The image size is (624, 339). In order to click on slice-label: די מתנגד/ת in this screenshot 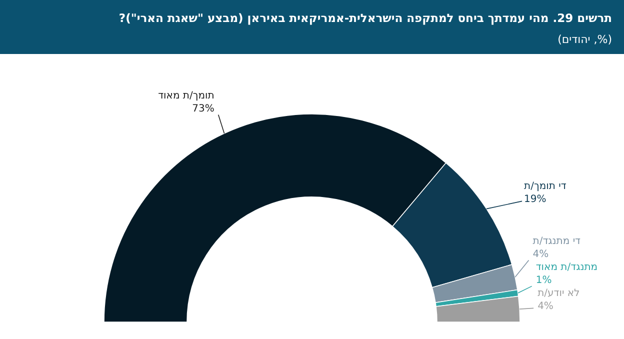, I will do `click(557, 242)`.